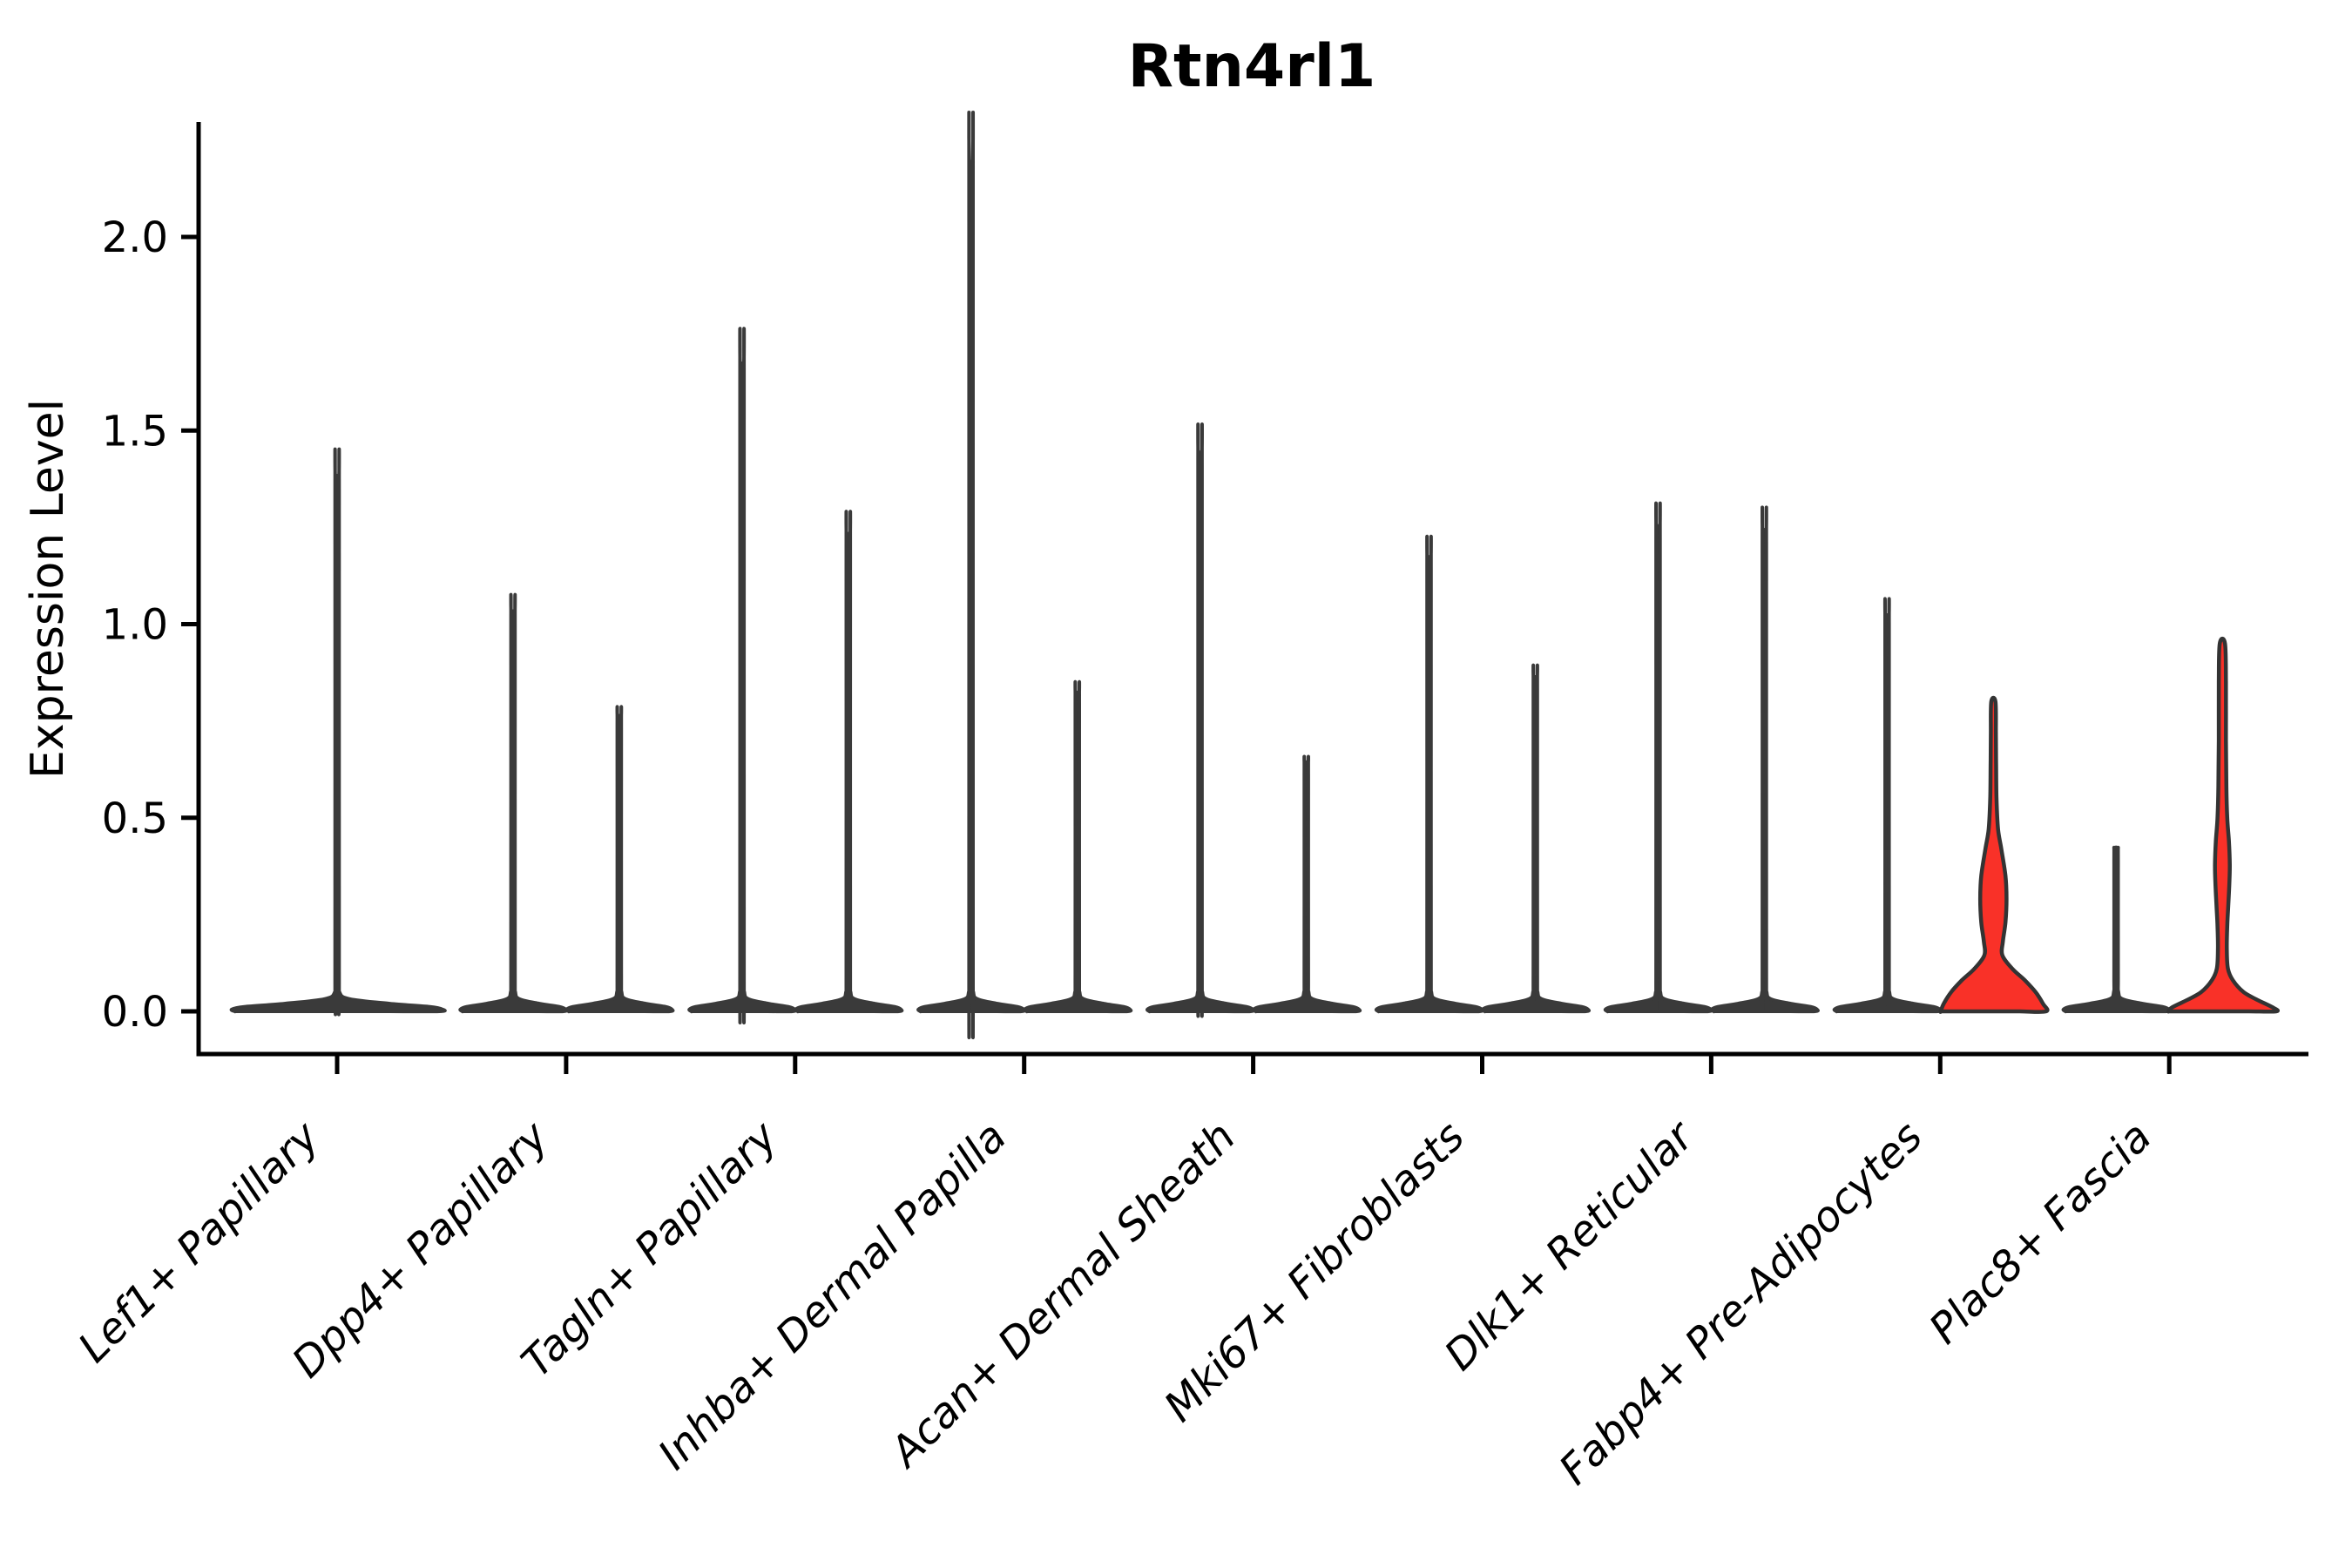 Image resolution: width=2352 pixels, height=1568 pixels. What do you see at coordinates (1201, 720) in the screenshot?
I see `violin-acan-dermal-sheath-left` at bounding box center [1201, 720].